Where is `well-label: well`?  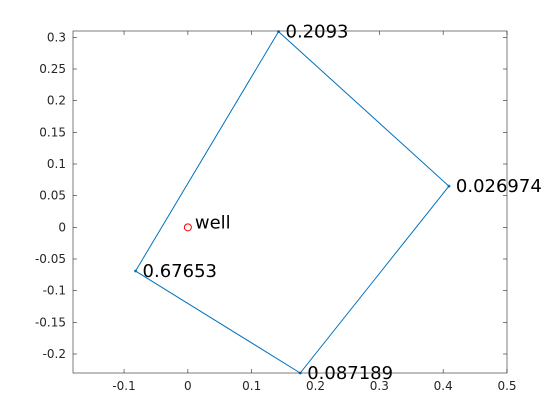 well-label: well is located at coordinates (213, 222).